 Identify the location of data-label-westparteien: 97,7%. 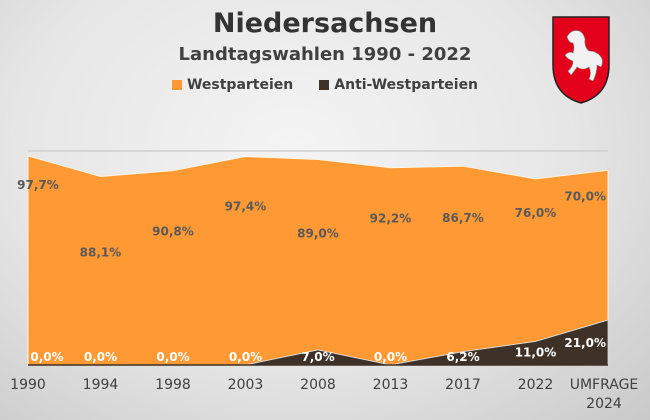
(38, 185).